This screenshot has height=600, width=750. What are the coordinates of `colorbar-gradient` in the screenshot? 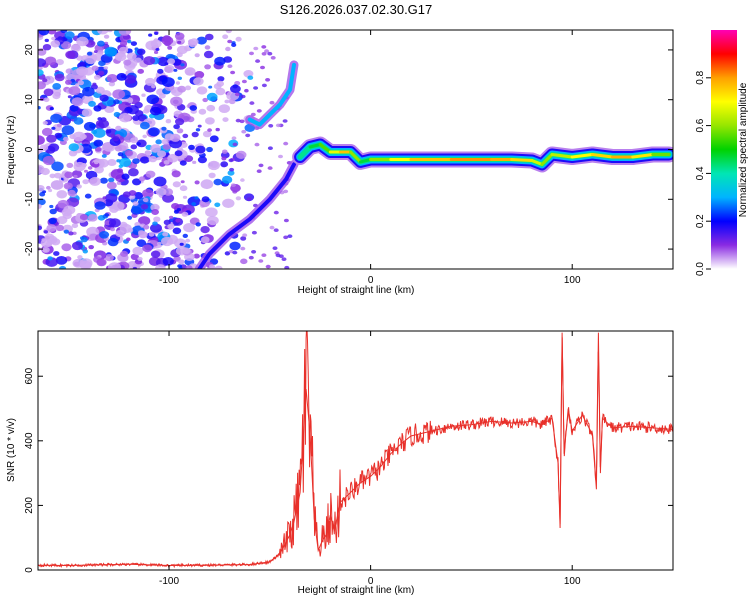 It's located at (724, 149).